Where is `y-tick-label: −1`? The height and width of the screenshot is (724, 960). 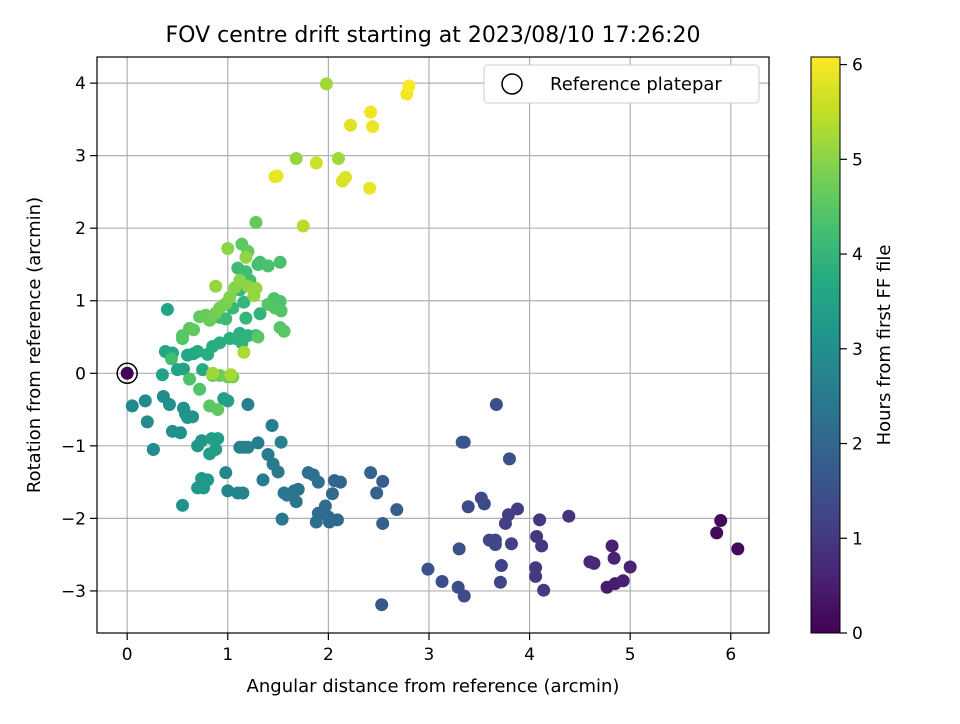
y-tick-label: −1 is located at coordinates (73, 447).